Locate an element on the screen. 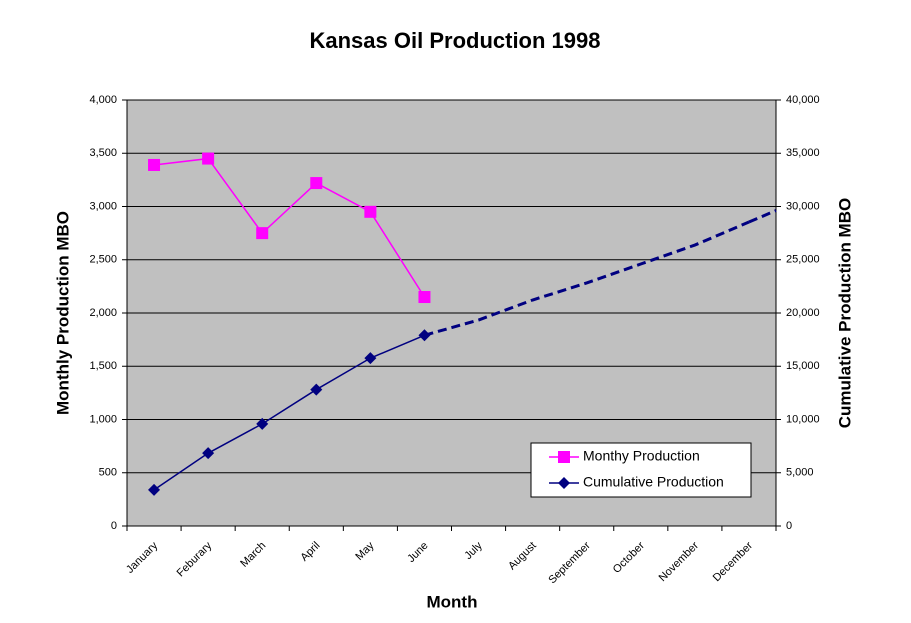 This screenshot has height=623, width=911. x-tick-label: Feburary is located at coordinates (195, 559).